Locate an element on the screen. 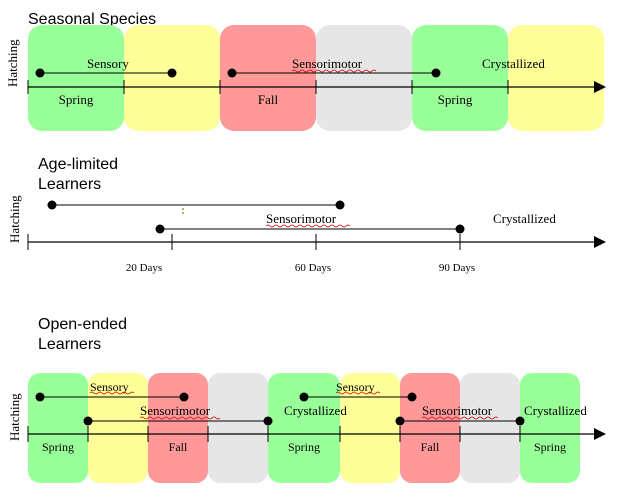  sensory-label-1: Sensory is located at coordinates (109, 387).